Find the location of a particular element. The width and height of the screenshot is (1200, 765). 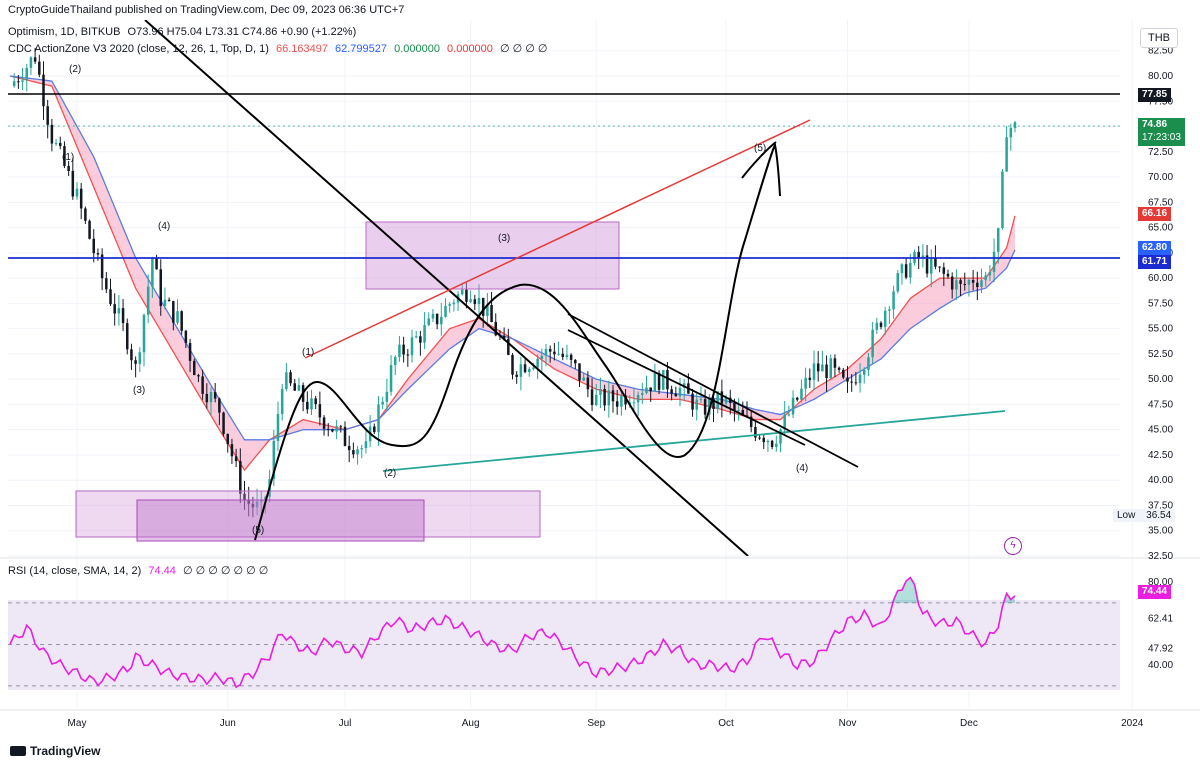

price-tick: 32.50 is located at coordinates (1160, 556).